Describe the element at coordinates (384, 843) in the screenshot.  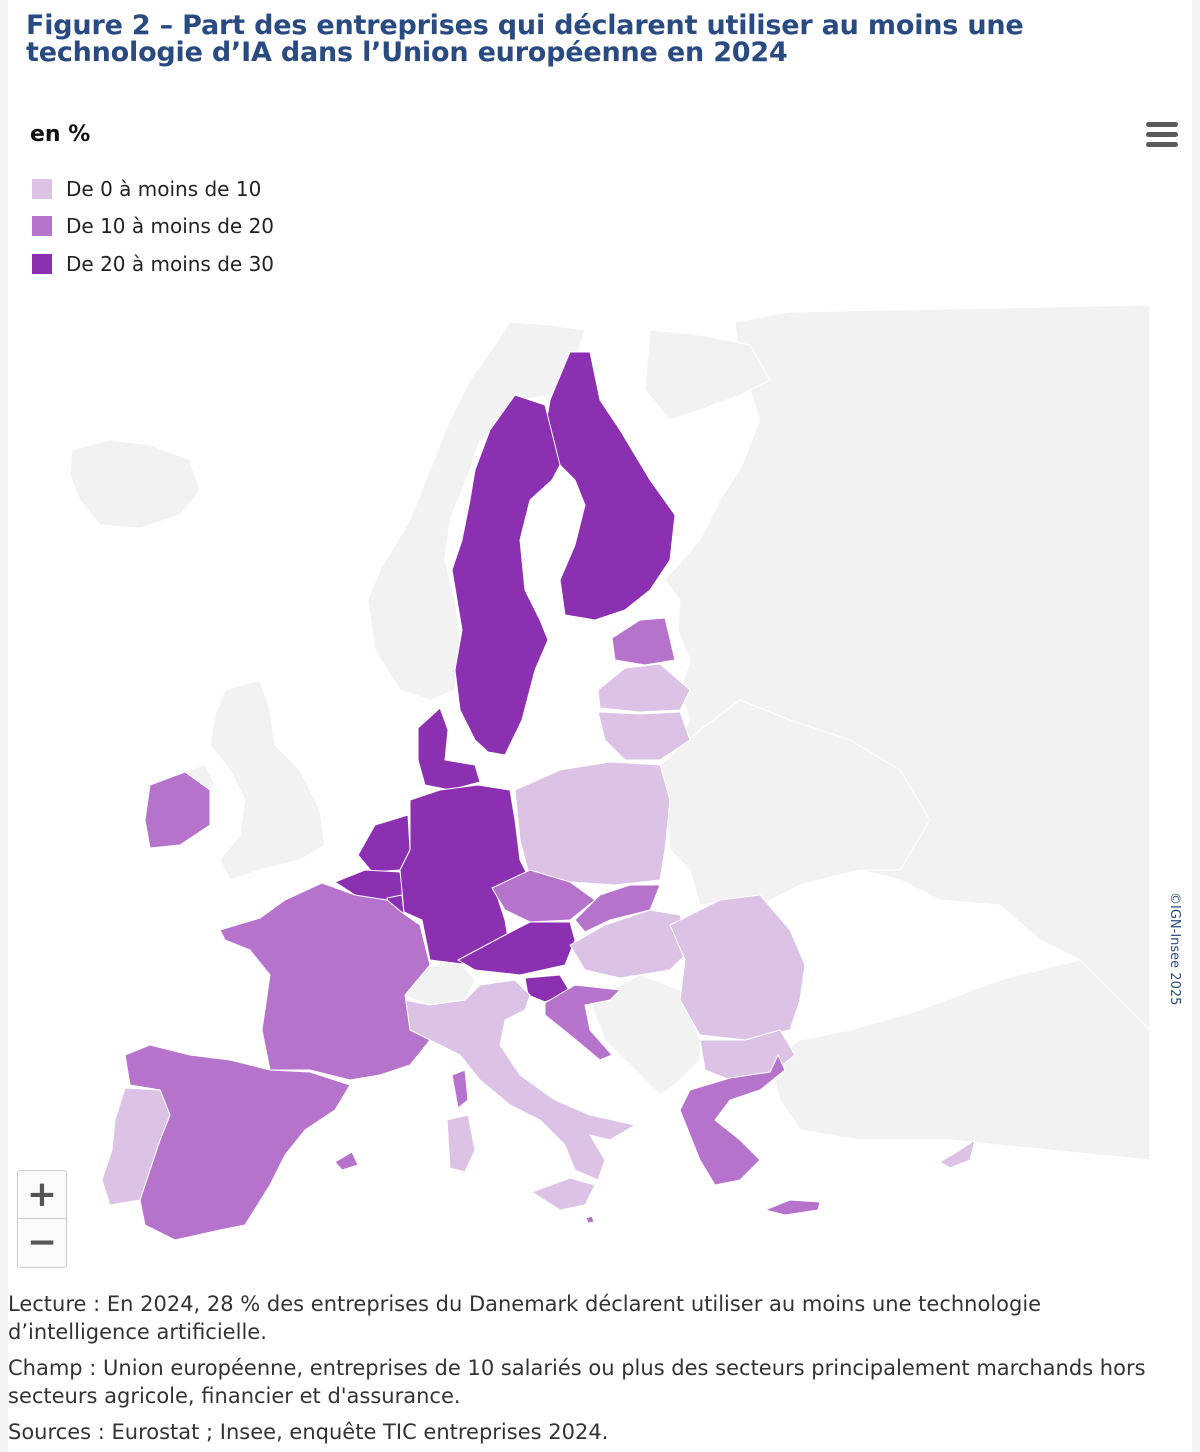
I see `region-pays-bas` at that location.